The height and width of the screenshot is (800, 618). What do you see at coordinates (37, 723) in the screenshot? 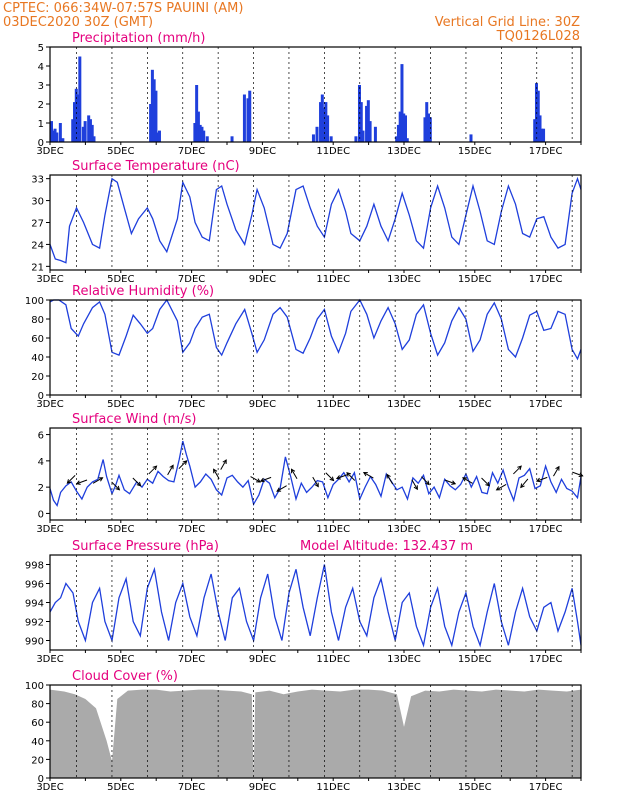
I see `y-tick-label: 60` at bounding box center [37, 723].